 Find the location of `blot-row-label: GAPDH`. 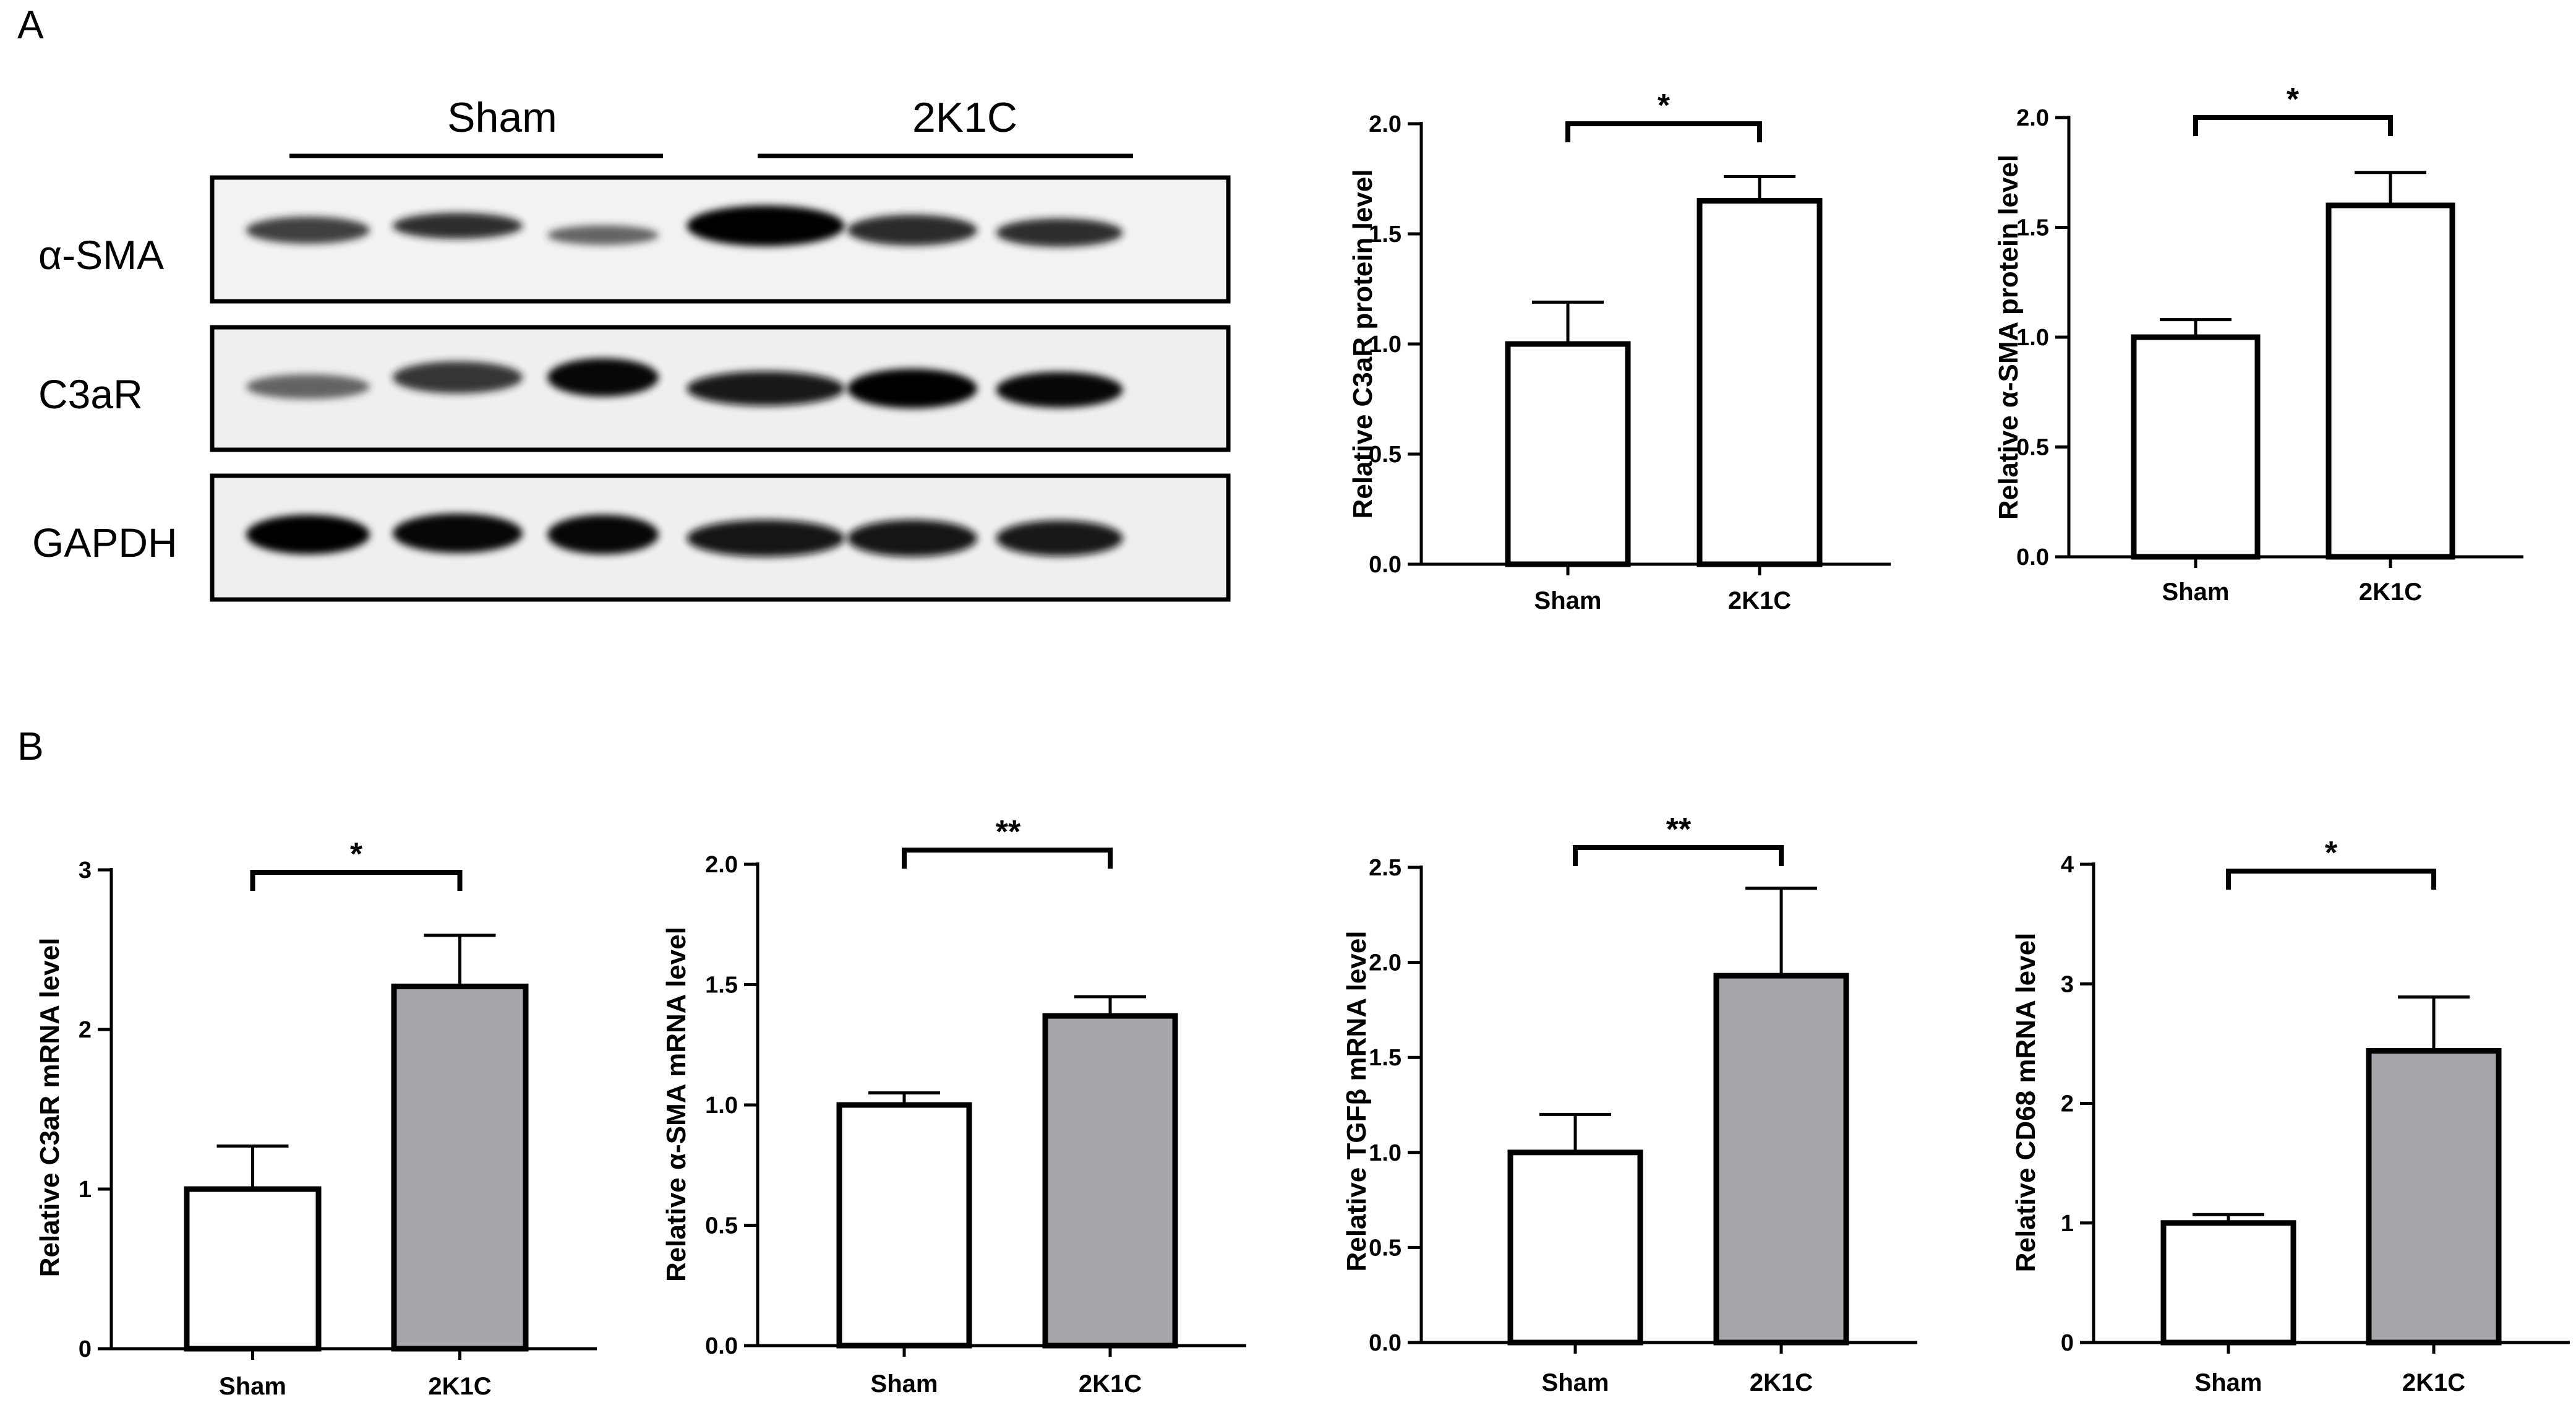

blot-row-label: GAPDH is located at coordinates (105, 542).